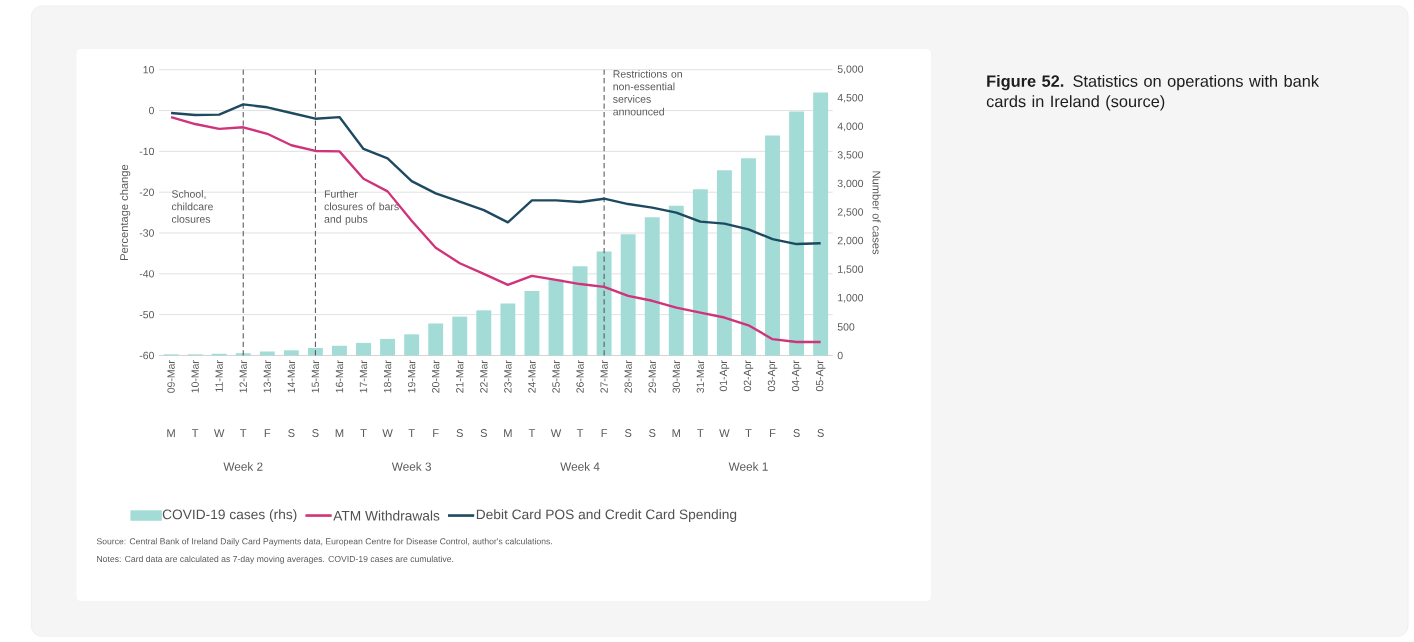  Describe the element at coordinates (495, 174) in the screenshot. I see `line-series` at that location.